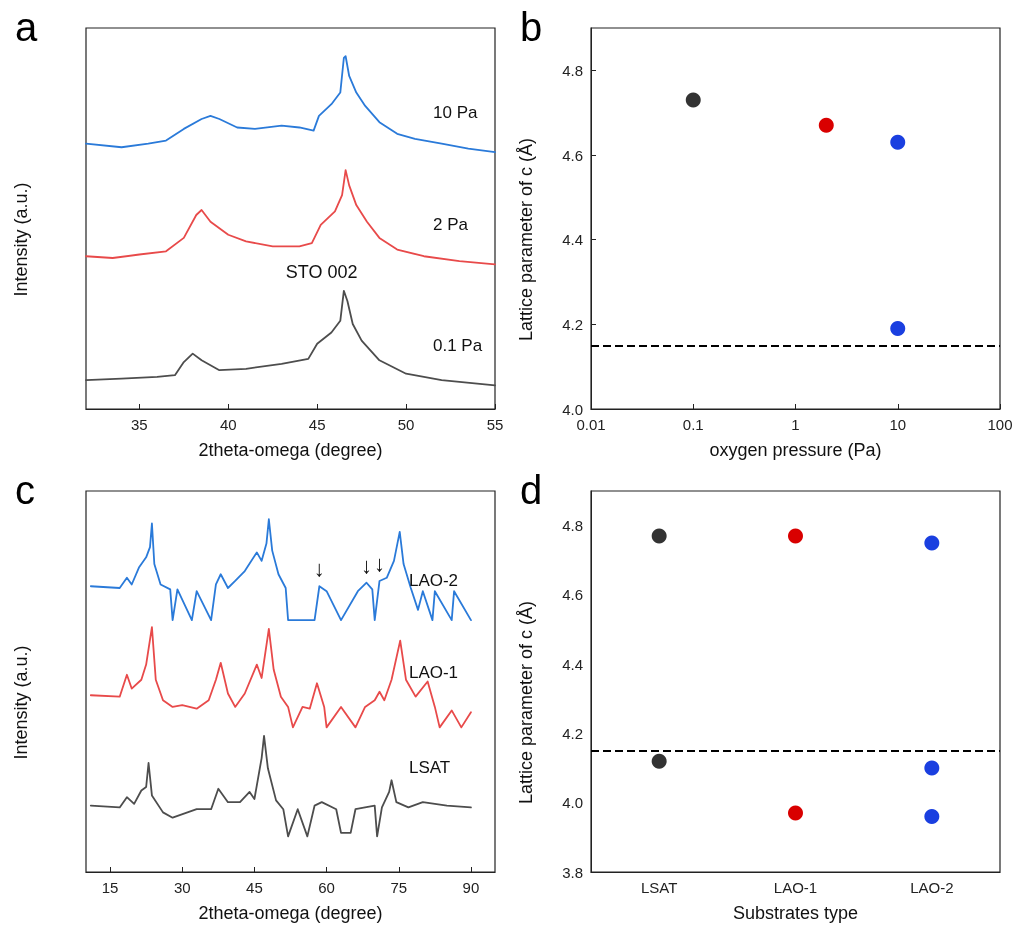 Image resolution: width=1027 pixels, height=942 pixels. I want to click on x-tick-label: LAO-2, so click(932, 887).